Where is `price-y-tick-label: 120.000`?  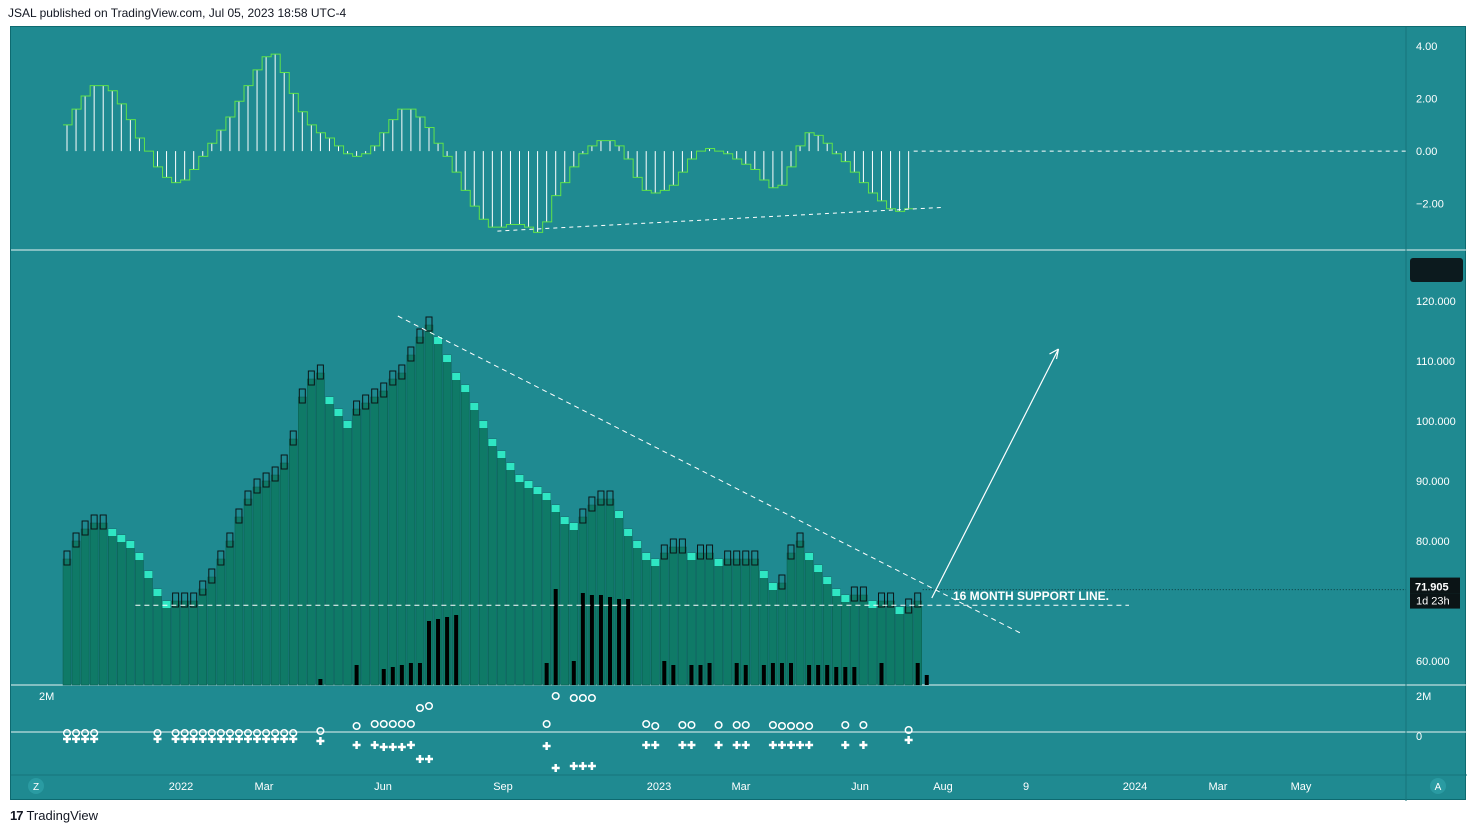 price-y-tick-label: 120.000 is located at coordinates (1436, 302).